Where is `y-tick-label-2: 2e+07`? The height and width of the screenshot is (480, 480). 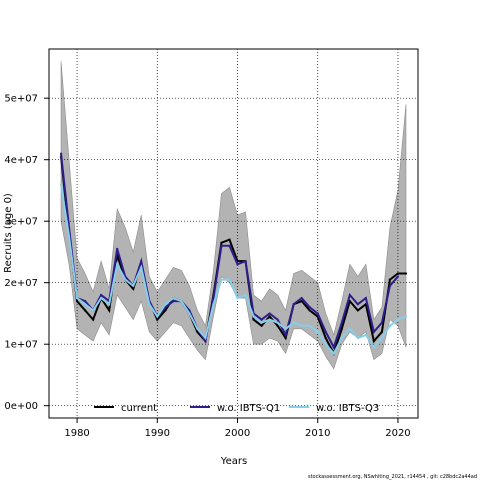 y-tick-label-2: 2e+07 is located at coordinates (21, 283).